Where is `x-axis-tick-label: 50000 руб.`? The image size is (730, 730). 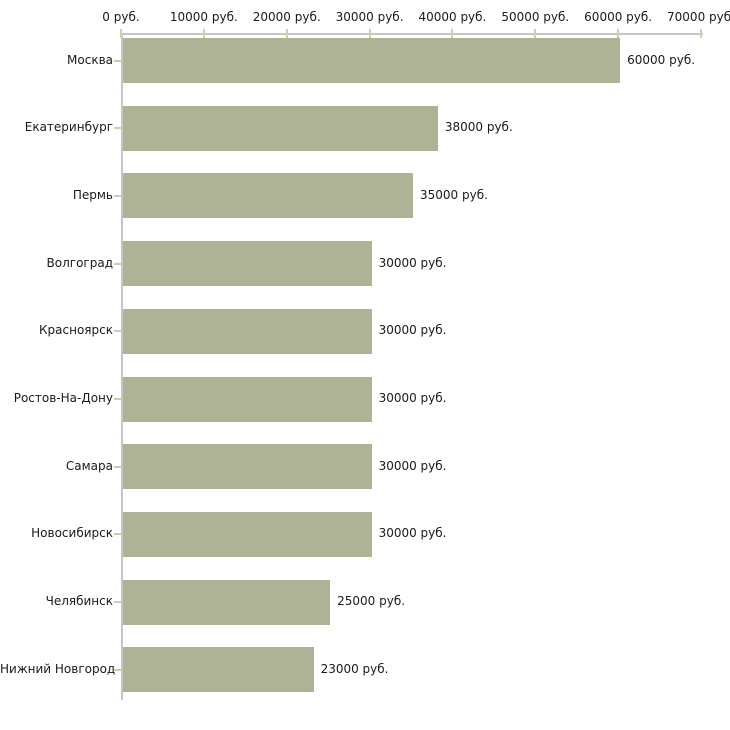
x-axis-tick-label: 50000 руб. is located at coordinates (535, 17).